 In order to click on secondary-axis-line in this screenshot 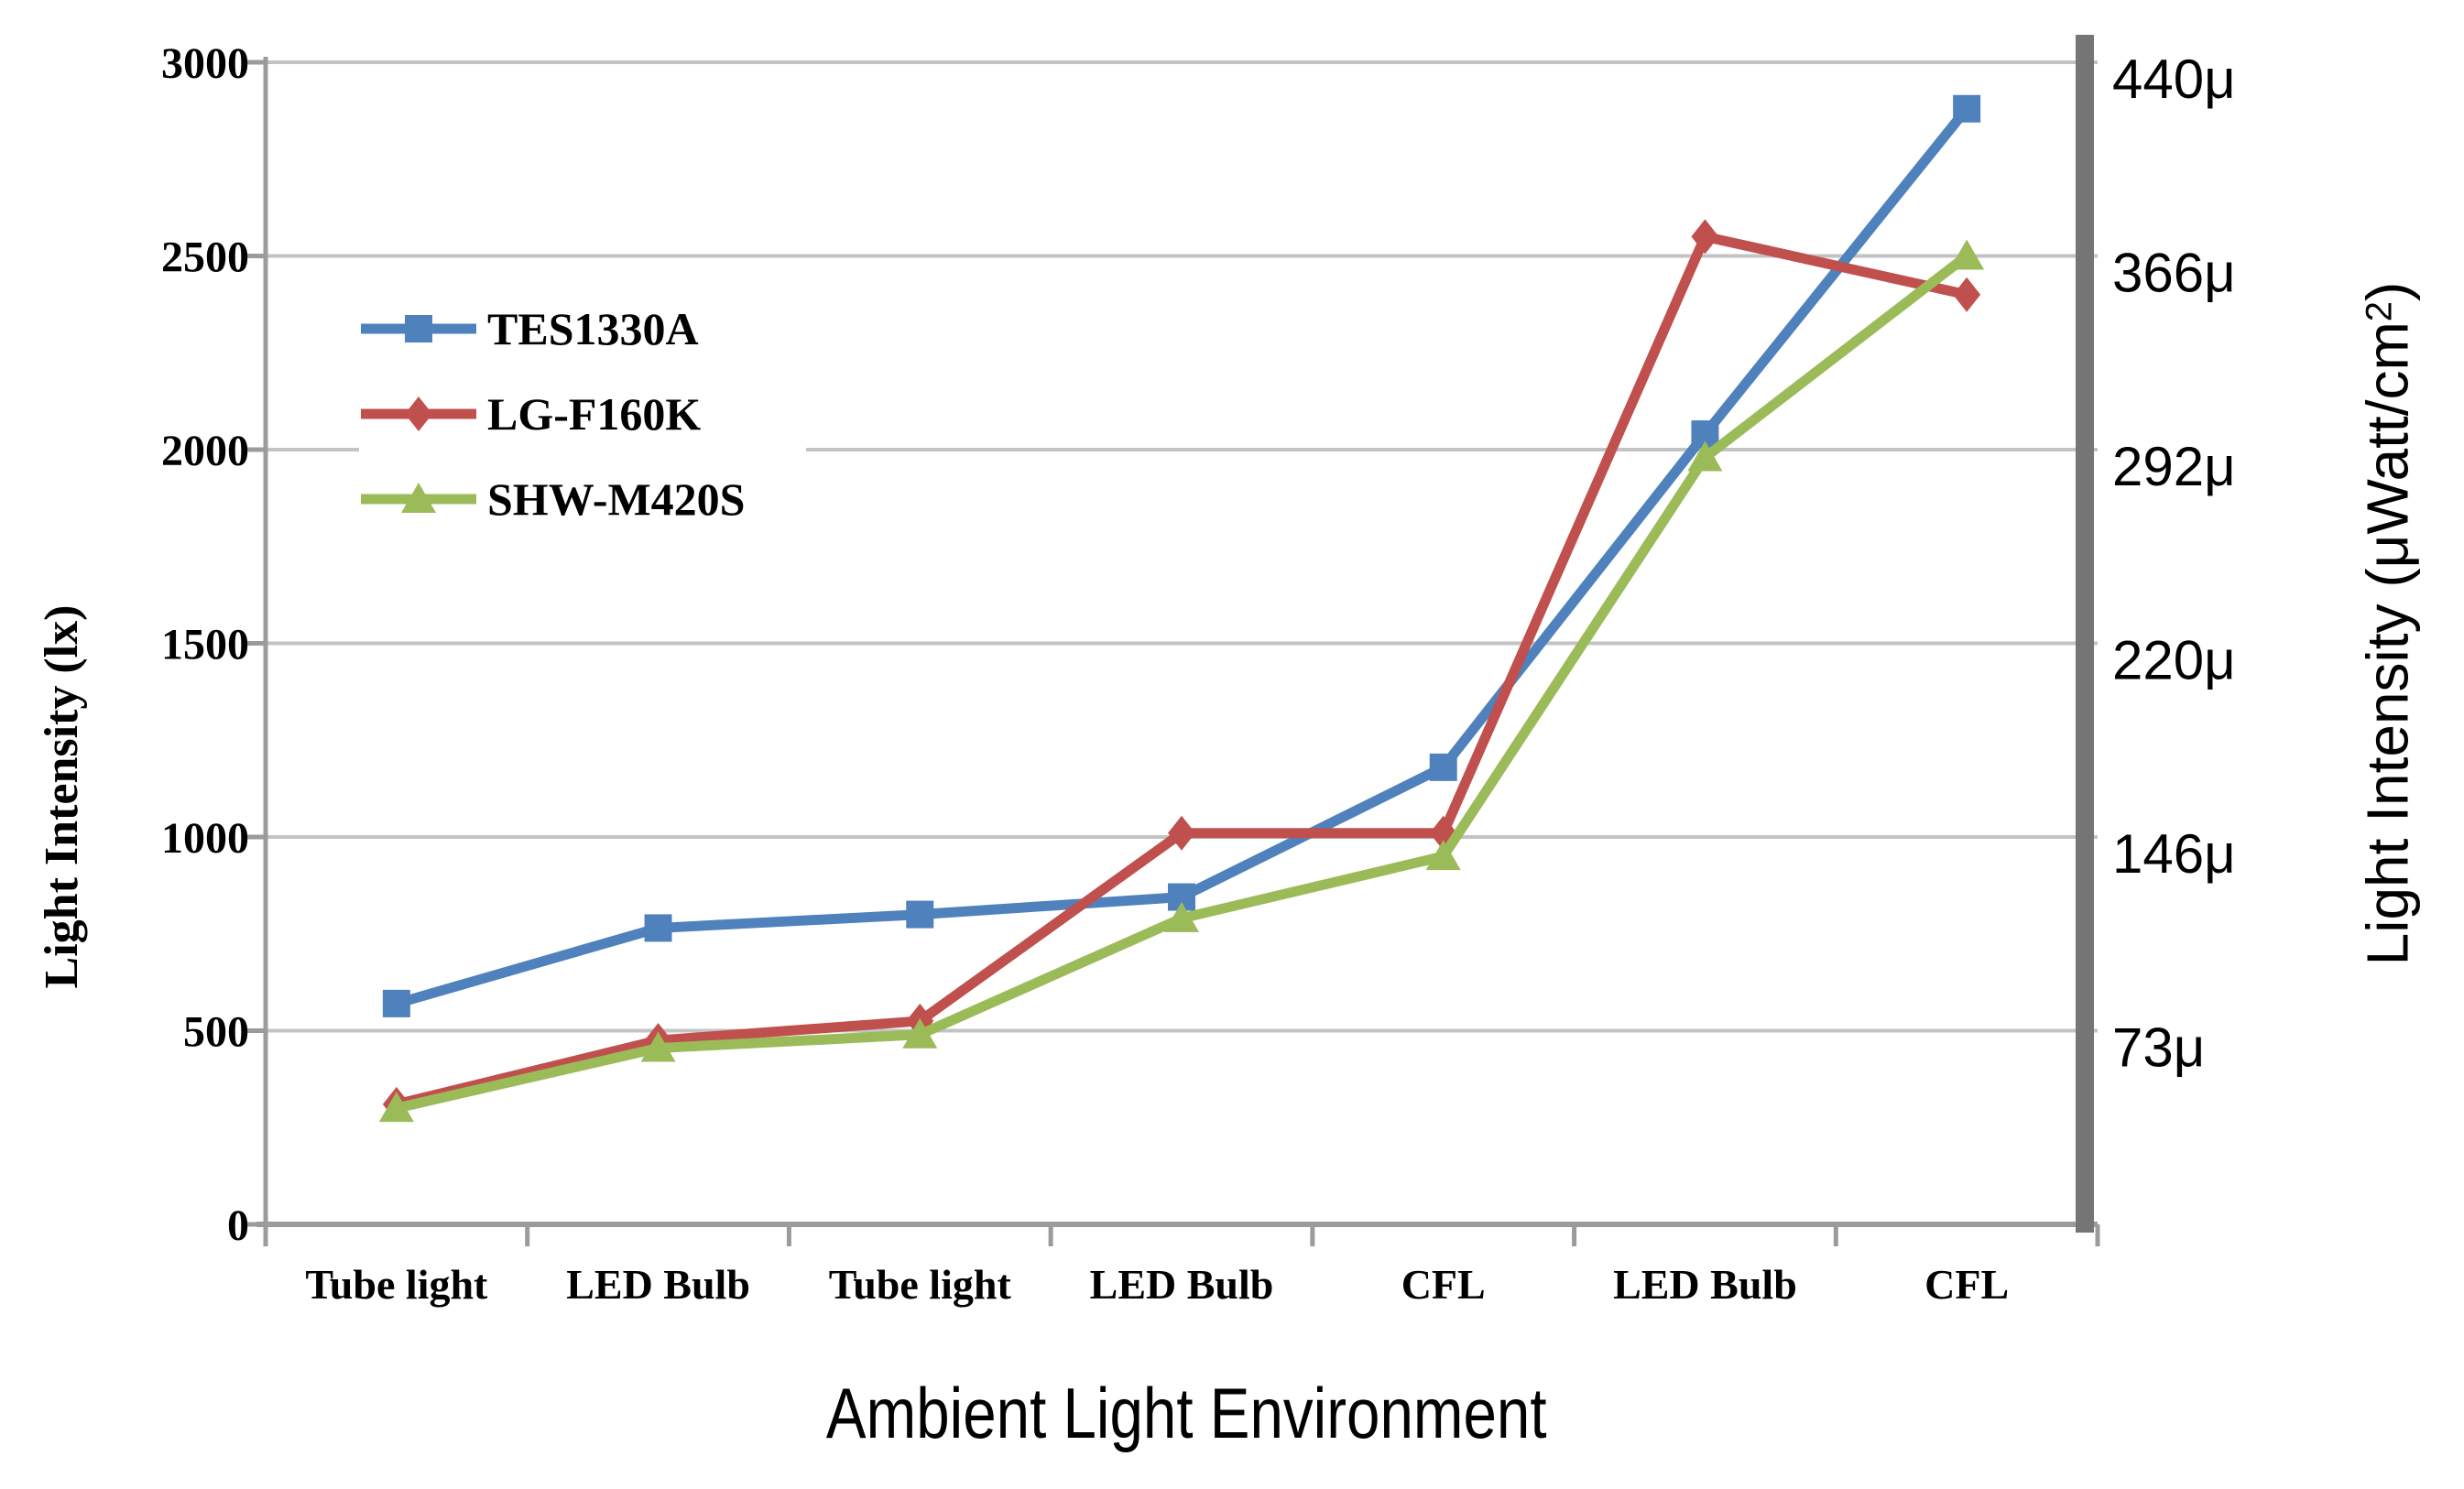, I will do `click(2085, 634)`.